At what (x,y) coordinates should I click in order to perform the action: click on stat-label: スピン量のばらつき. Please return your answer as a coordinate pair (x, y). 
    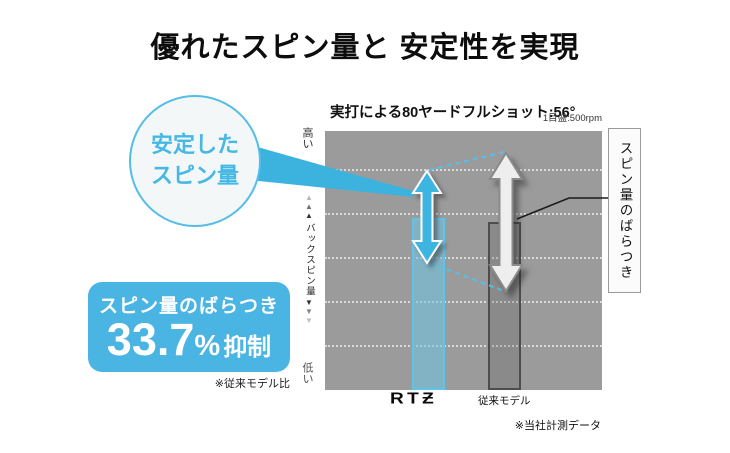
    Looking at the image, I should click on (188, 306).